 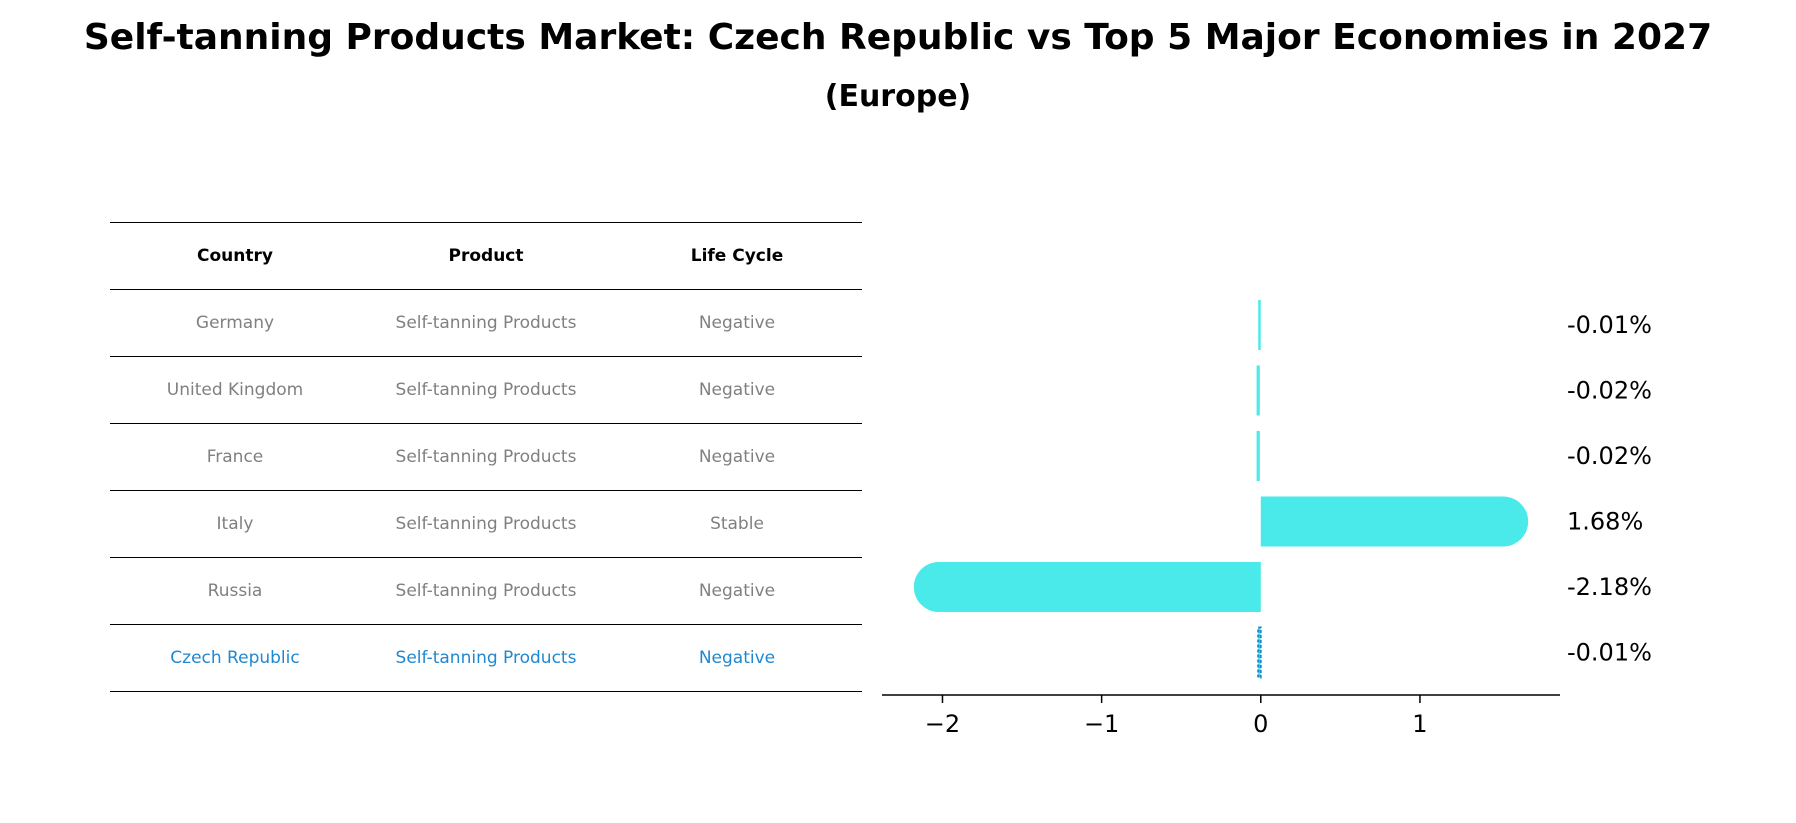 I want to click on header-country: Country, so click(x=235, y=256).